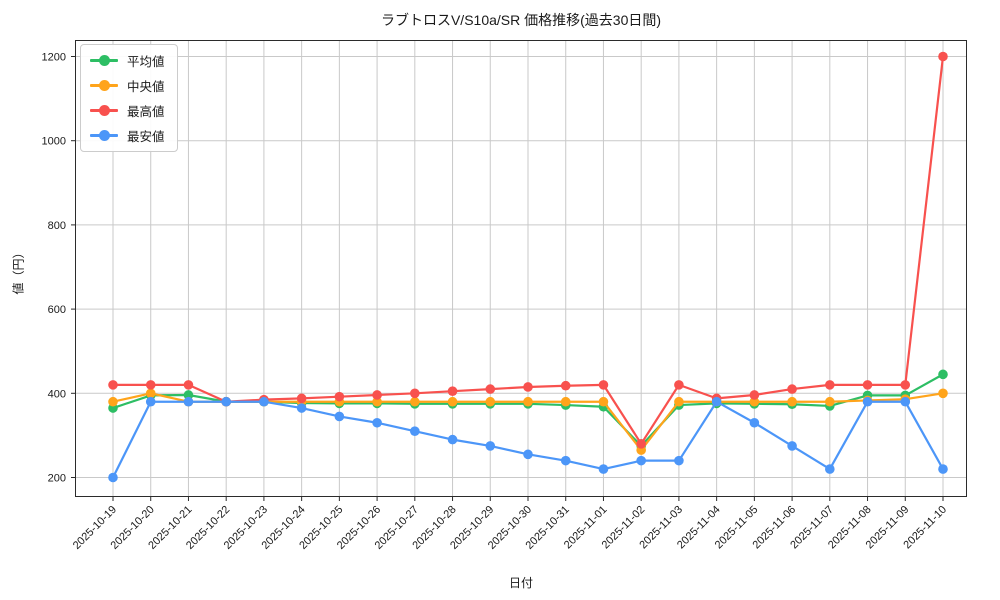  I want to click on legend-item-2: 最高値, so click(127, 110).